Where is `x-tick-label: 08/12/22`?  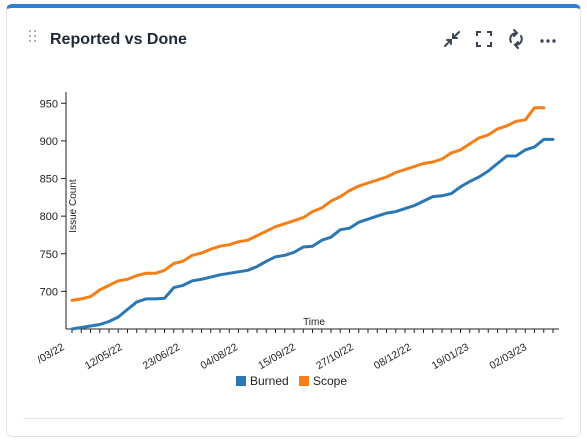 x-tick-label: 08/12/22 is located at coordinates (393, 356).